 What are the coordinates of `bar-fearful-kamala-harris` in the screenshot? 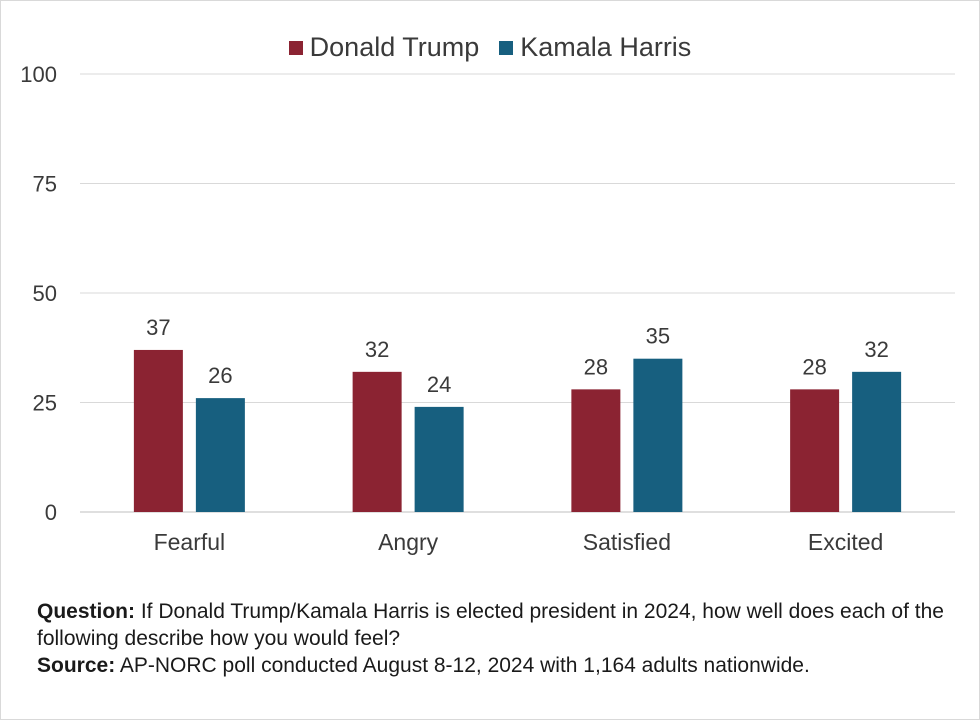 It's located at (220, 455).